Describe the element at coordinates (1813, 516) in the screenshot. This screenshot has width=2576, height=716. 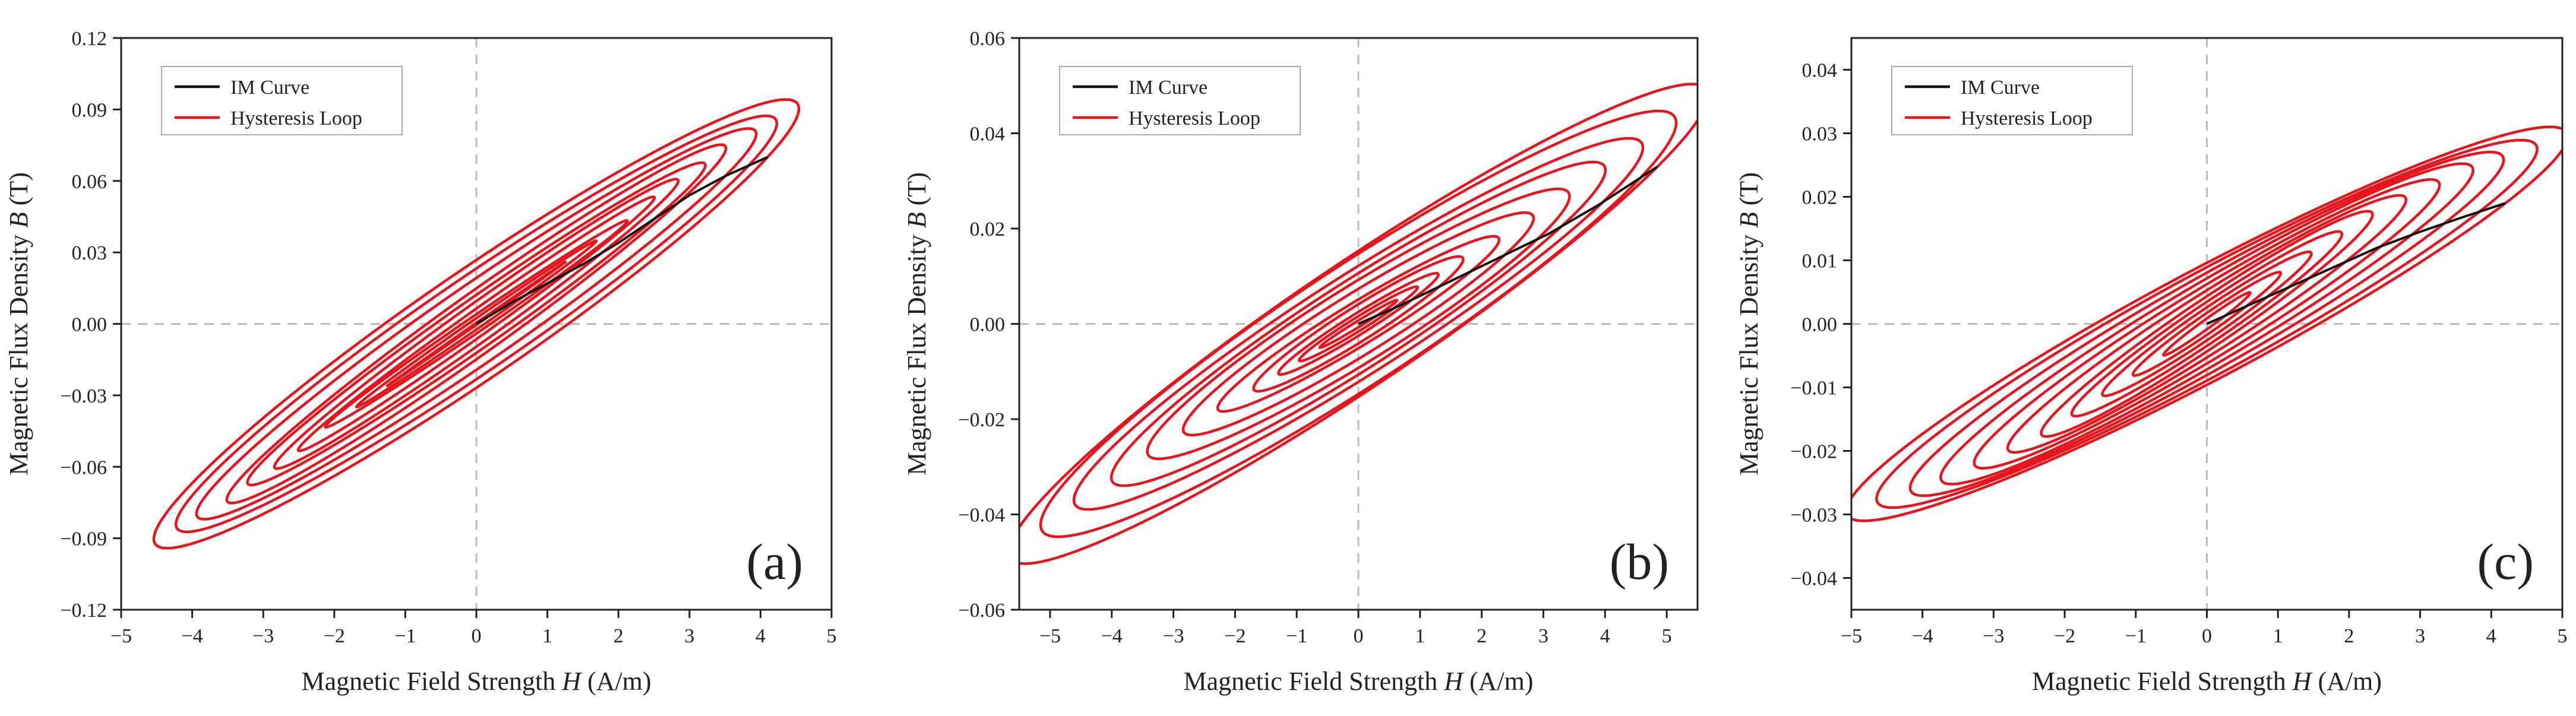
I see `y-tick-label: −0.03` at that location.